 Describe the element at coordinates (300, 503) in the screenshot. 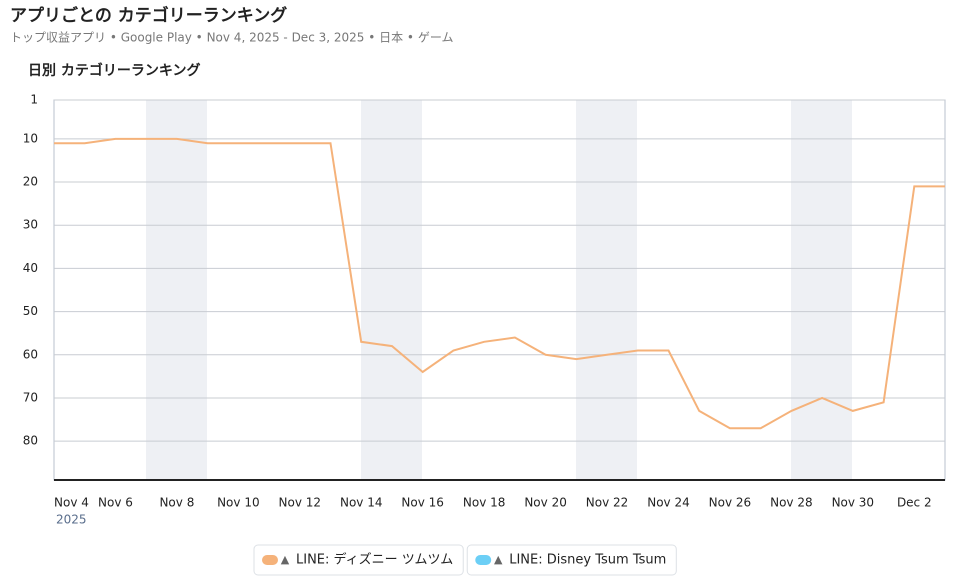

I see `x-tick-label: Nov 12` at that location.